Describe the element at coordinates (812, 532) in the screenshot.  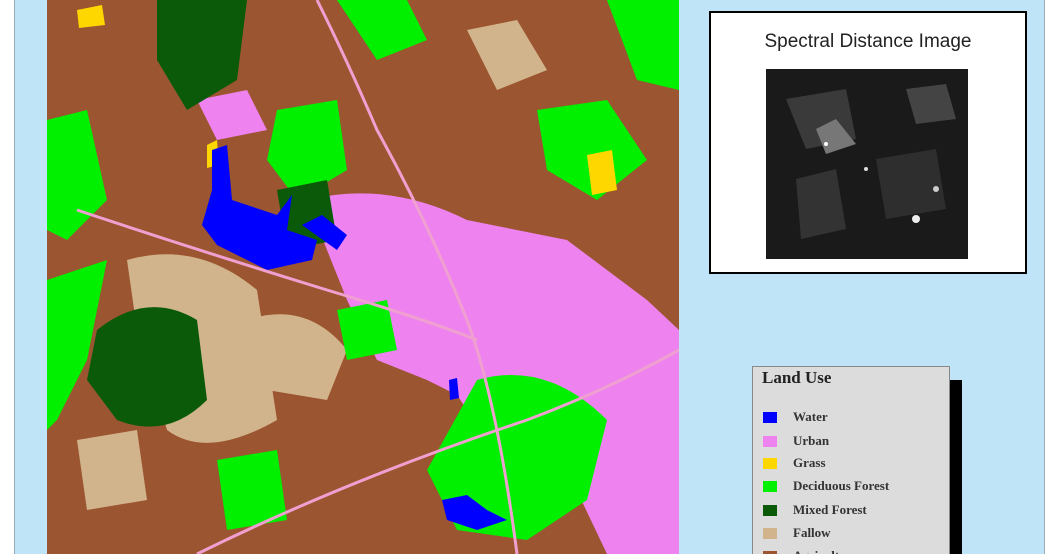
I see `legend-label: Fallow` at that location.